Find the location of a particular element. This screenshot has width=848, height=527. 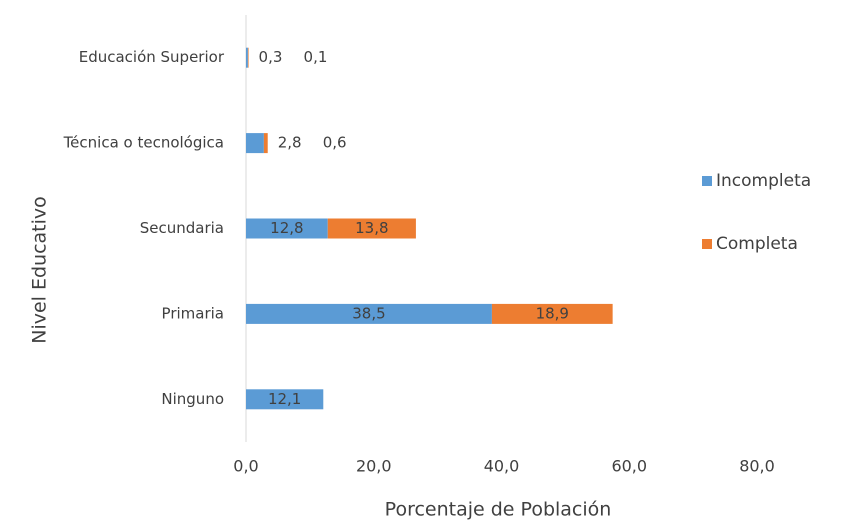

data-label: 12,1 is located at coordinates (284, 399).